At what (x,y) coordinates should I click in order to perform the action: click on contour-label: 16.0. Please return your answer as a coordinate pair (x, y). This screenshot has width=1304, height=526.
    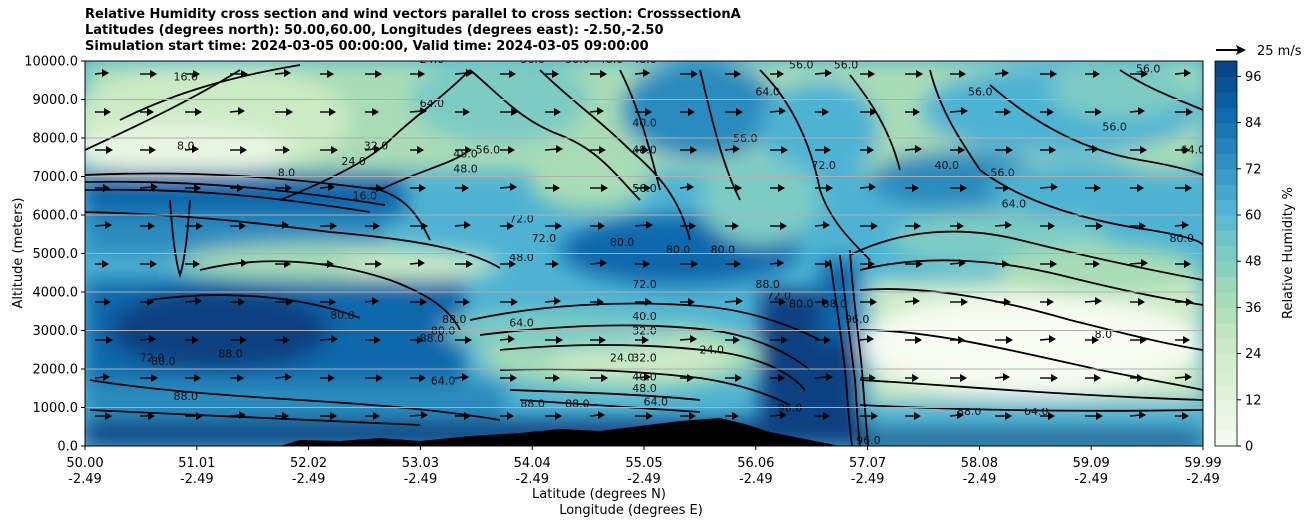
    Looking at the image, I should click on (185, 76).